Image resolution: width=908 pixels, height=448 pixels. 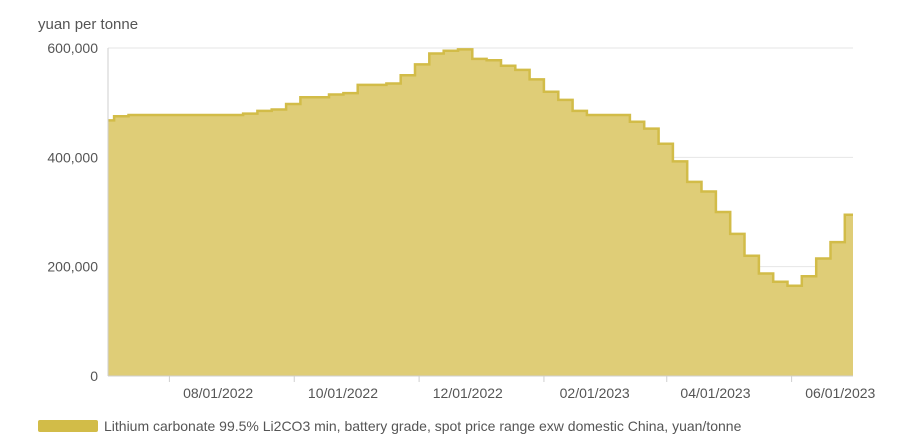 What do you see at coordinates (72, 157) in the screenshot?
I see `y-tick-label: 400,000` at bounding box center [72, 157].